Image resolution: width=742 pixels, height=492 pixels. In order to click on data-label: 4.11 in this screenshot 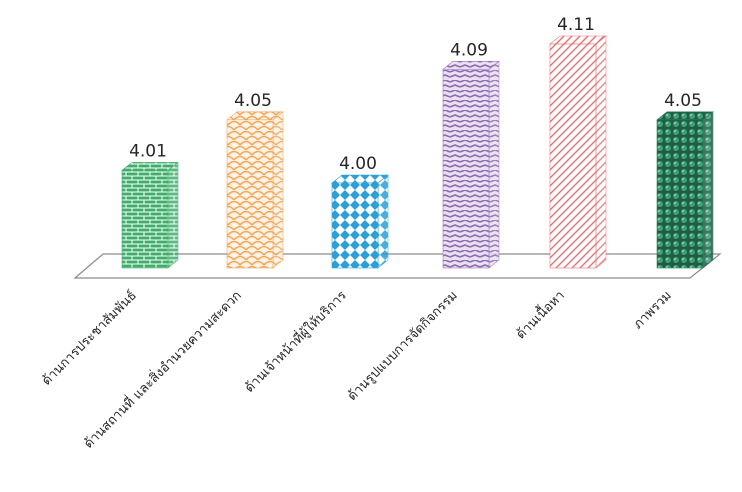, I will do `click(576, 25)`.